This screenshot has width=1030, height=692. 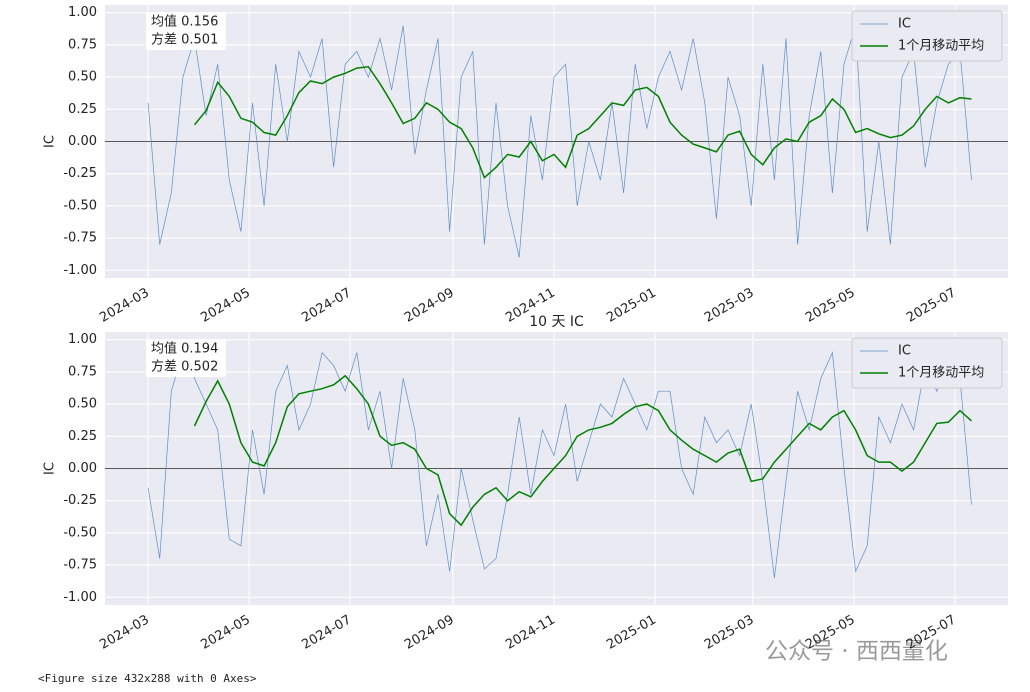 I want to click on stats-text: 方差 0.502, so click(x=184, y=367).